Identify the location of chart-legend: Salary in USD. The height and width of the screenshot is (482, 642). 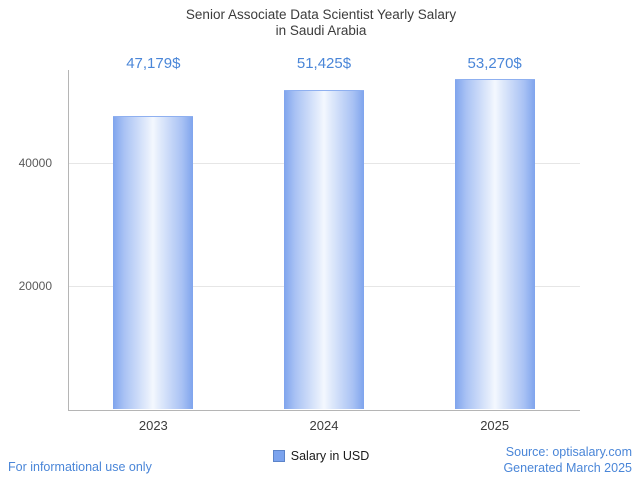
(321, 456).